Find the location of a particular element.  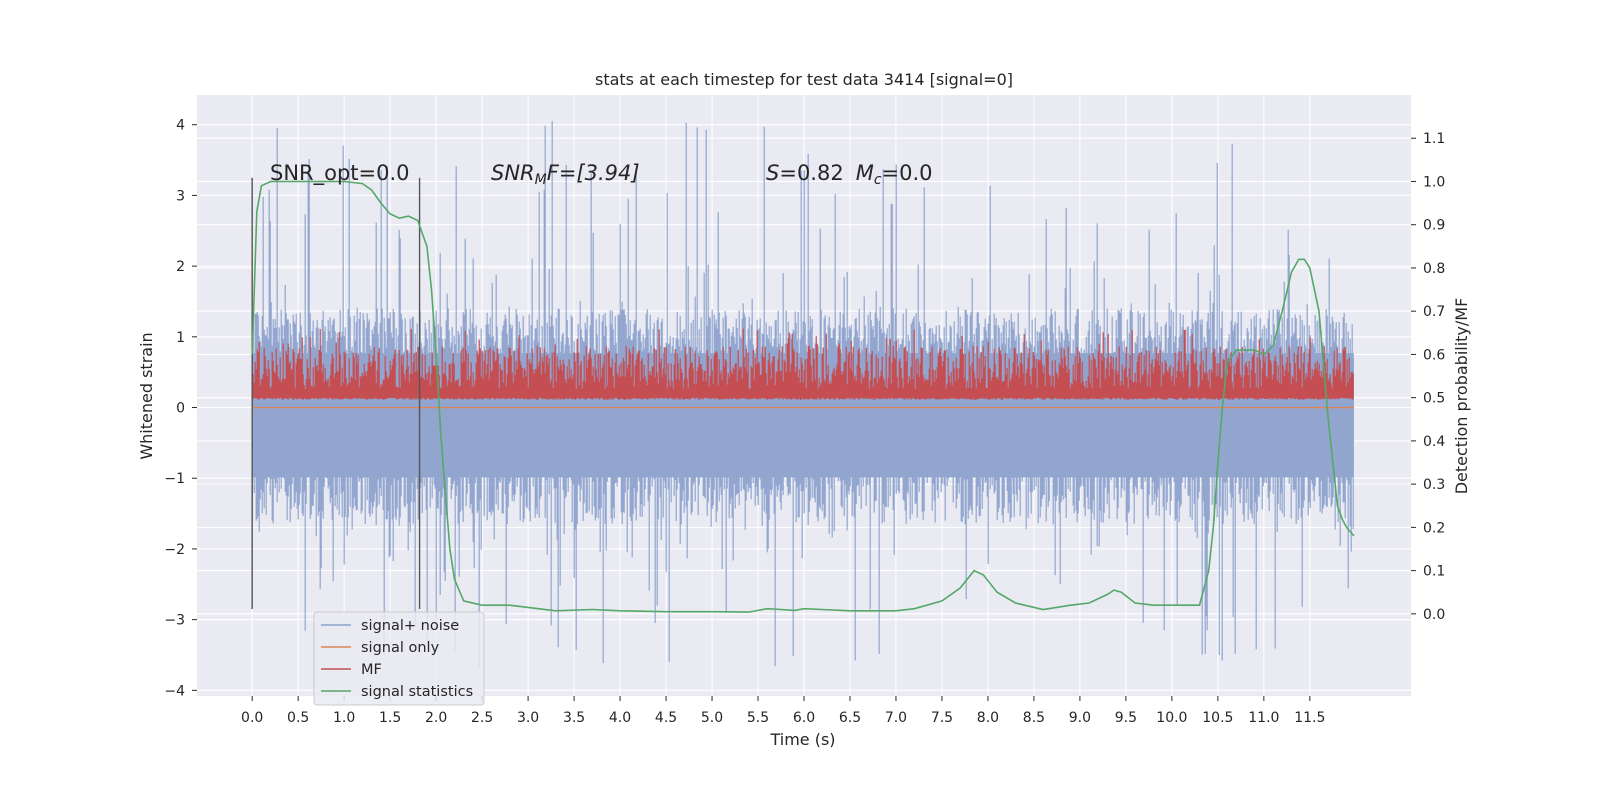

y-left-tick-label: 4 is located at coordinates (180, 126).